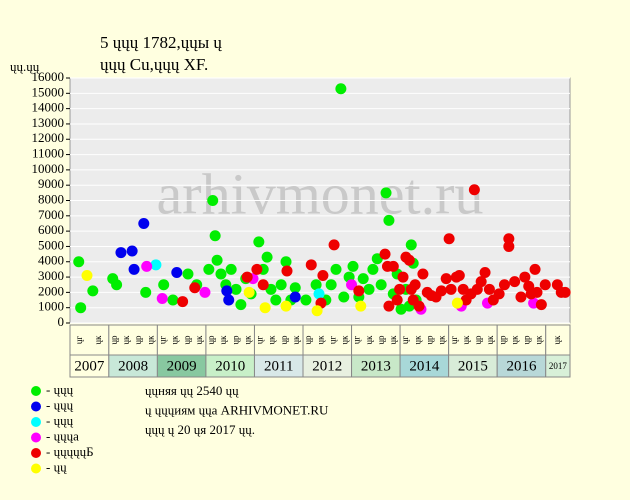 The width and height of the screenshot is (630, 500). Describe the element at coordinates (25, 66) in the screenshot. I see `y-axis-label: ųų.ųų` at that location.